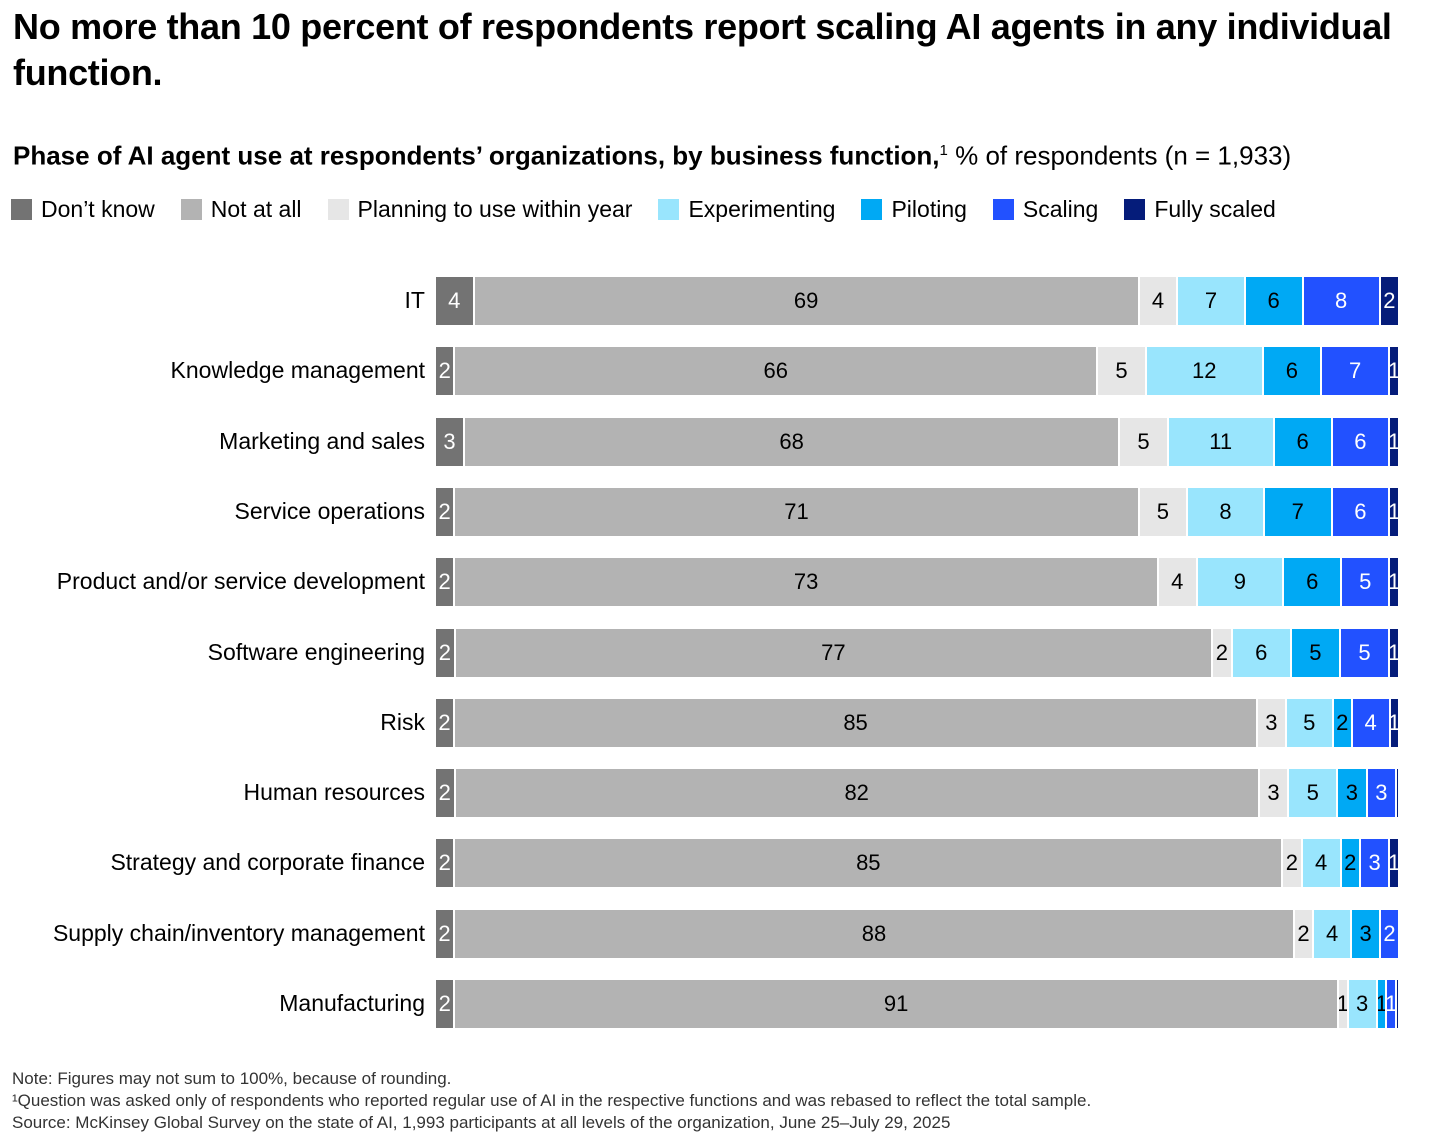  What do you see at coordinates (1398, 1004) in the screenshot?
I see `bar-segment-fully-scaled` at bounding box center [1398, 1004].